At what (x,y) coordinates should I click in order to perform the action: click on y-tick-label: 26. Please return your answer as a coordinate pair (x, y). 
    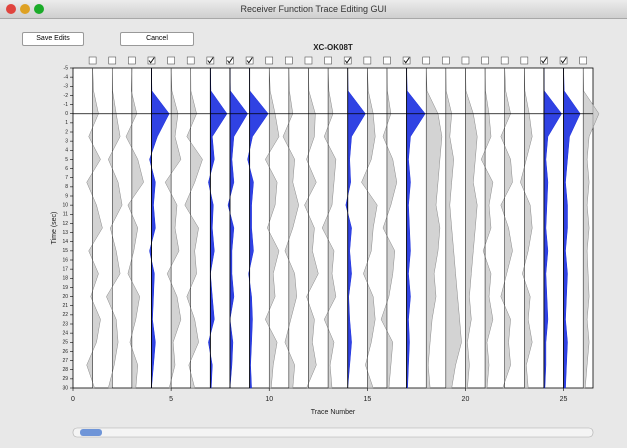
    Looking at the image, I should click on (65, 352).